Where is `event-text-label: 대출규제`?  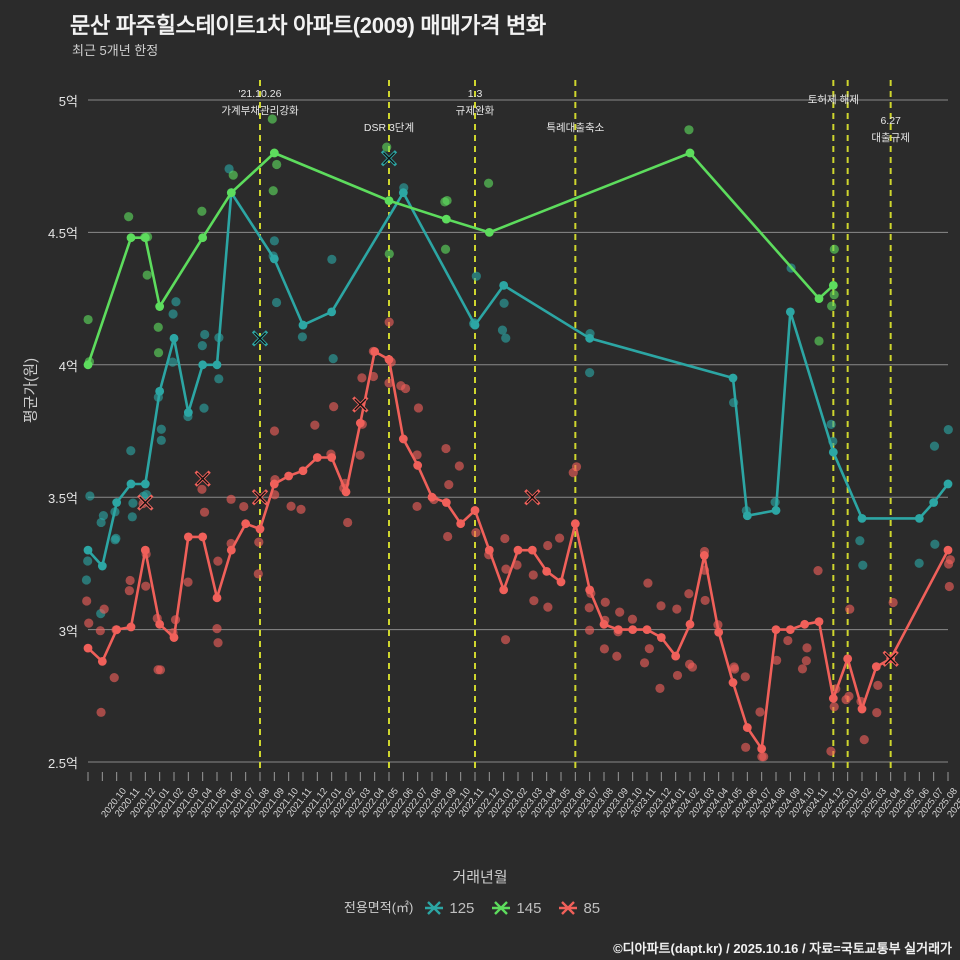
event-text-label: 대출규제 is located at coordinates (890, 138).